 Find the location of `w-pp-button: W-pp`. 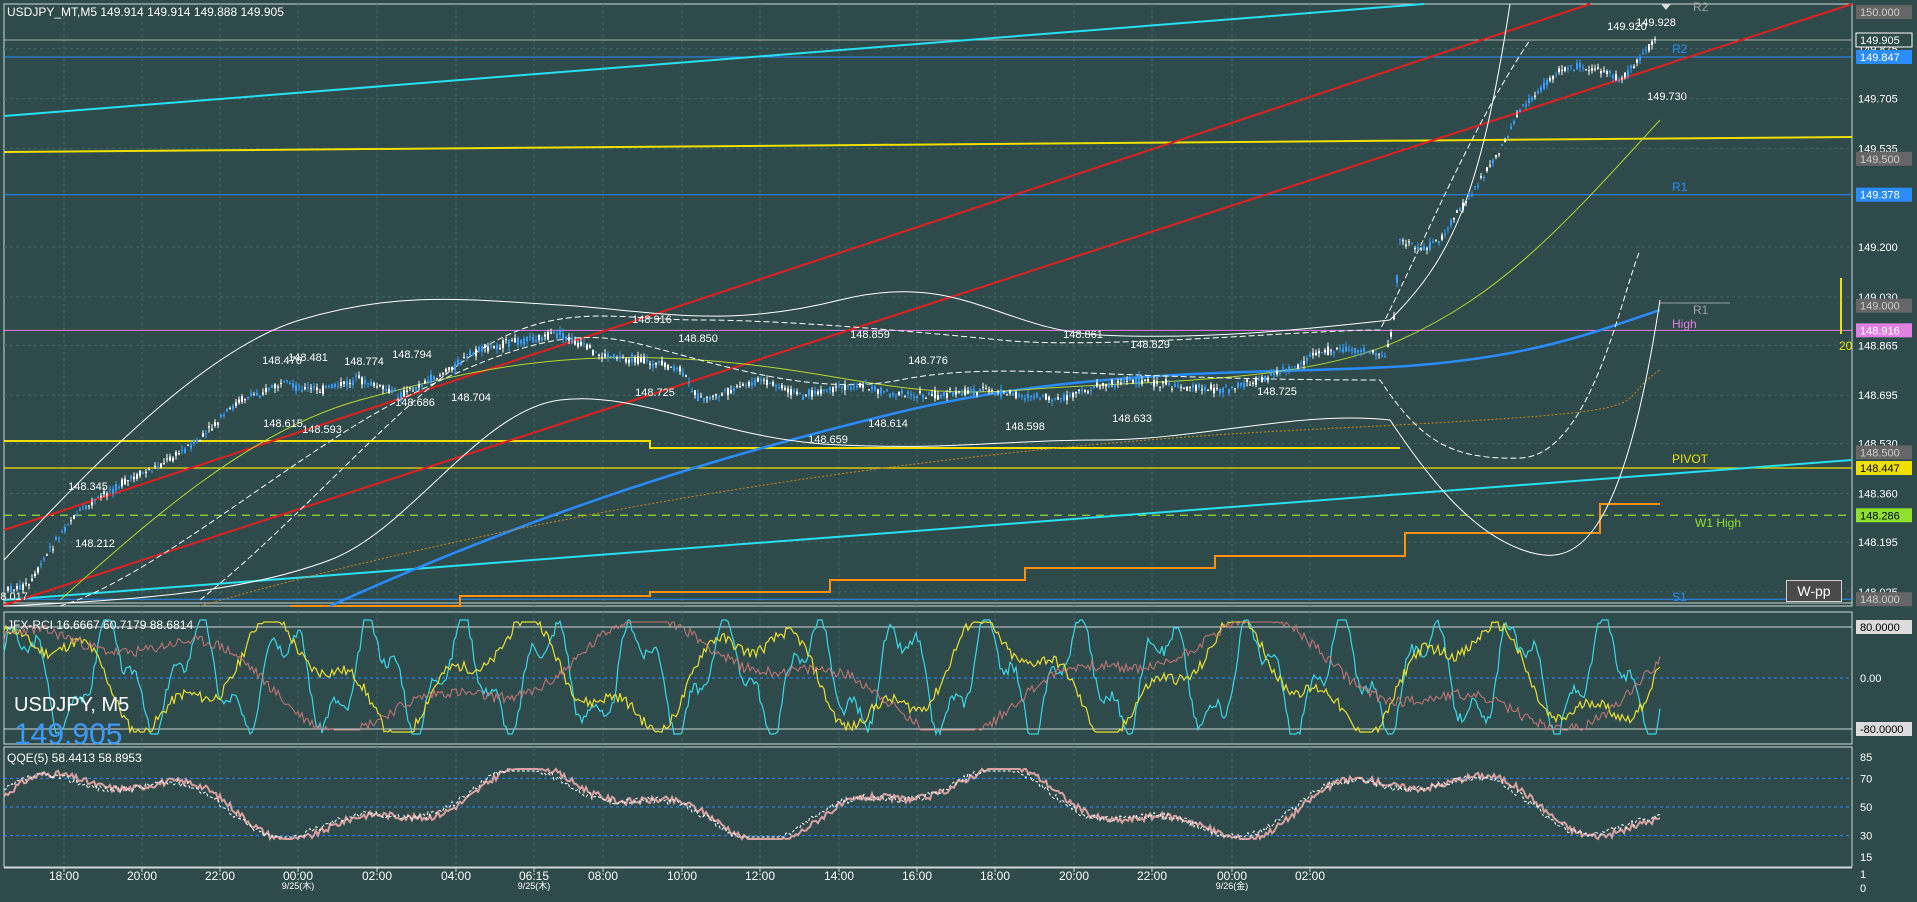

w-pp-button: W-pp is located at coordinates (1814, 591).